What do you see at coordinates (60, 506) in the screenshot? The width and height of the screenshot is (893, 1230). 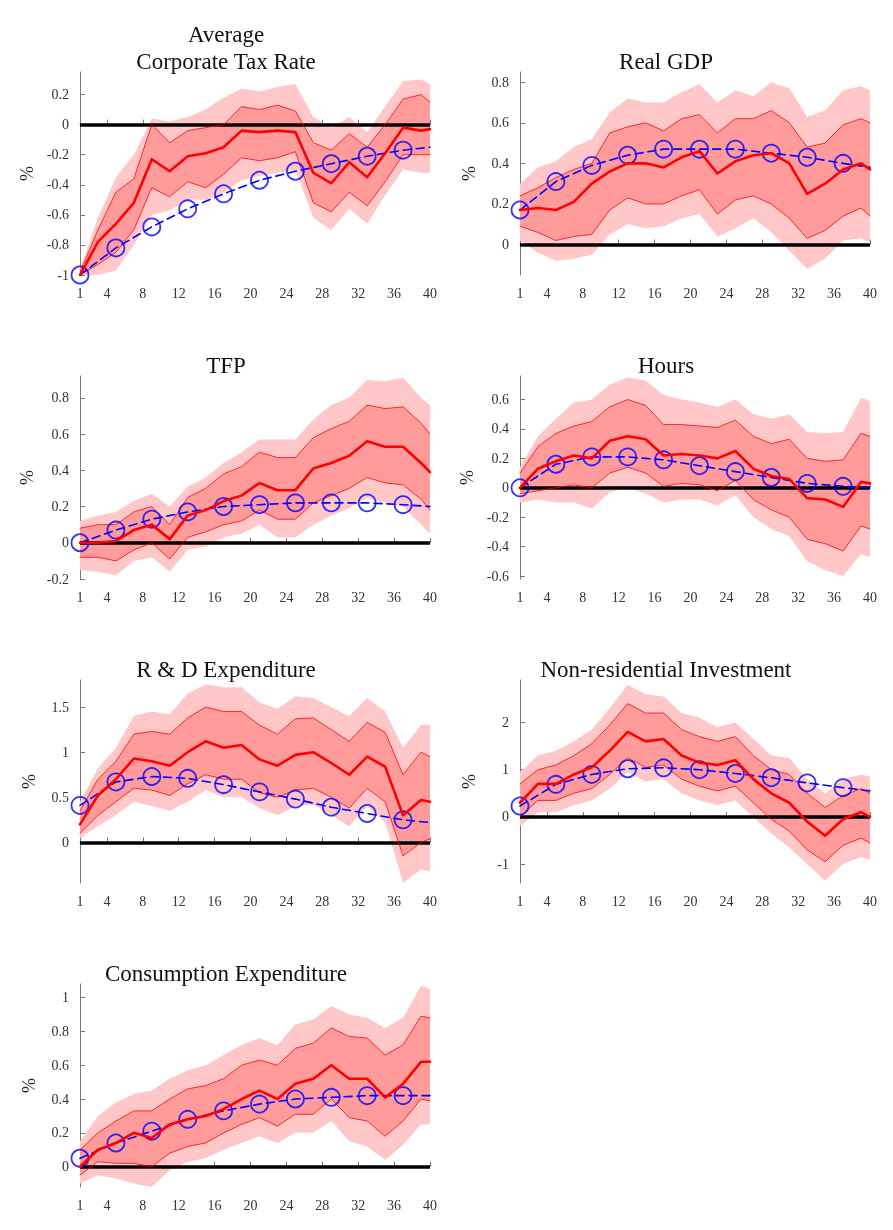 I see `y-tick-label: 0.2` at bounding box center [60, 506].